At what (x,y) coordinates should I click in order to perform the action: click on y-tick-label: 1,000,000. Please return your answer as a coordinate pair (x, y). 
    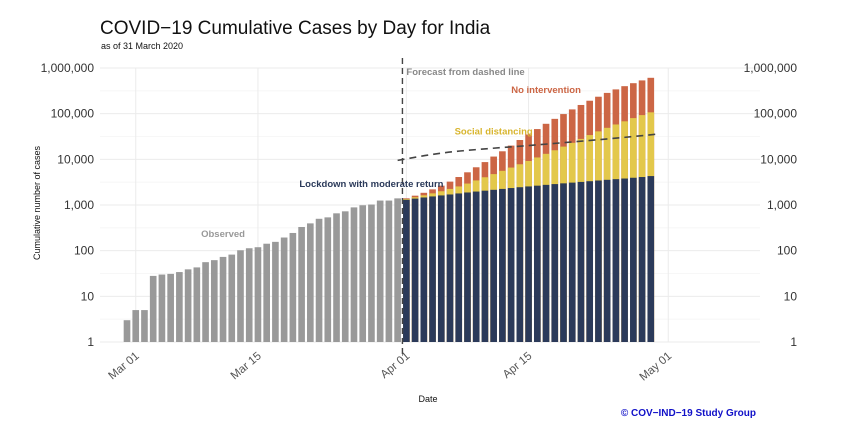
    Looking at the image, I should click on (68, 68).